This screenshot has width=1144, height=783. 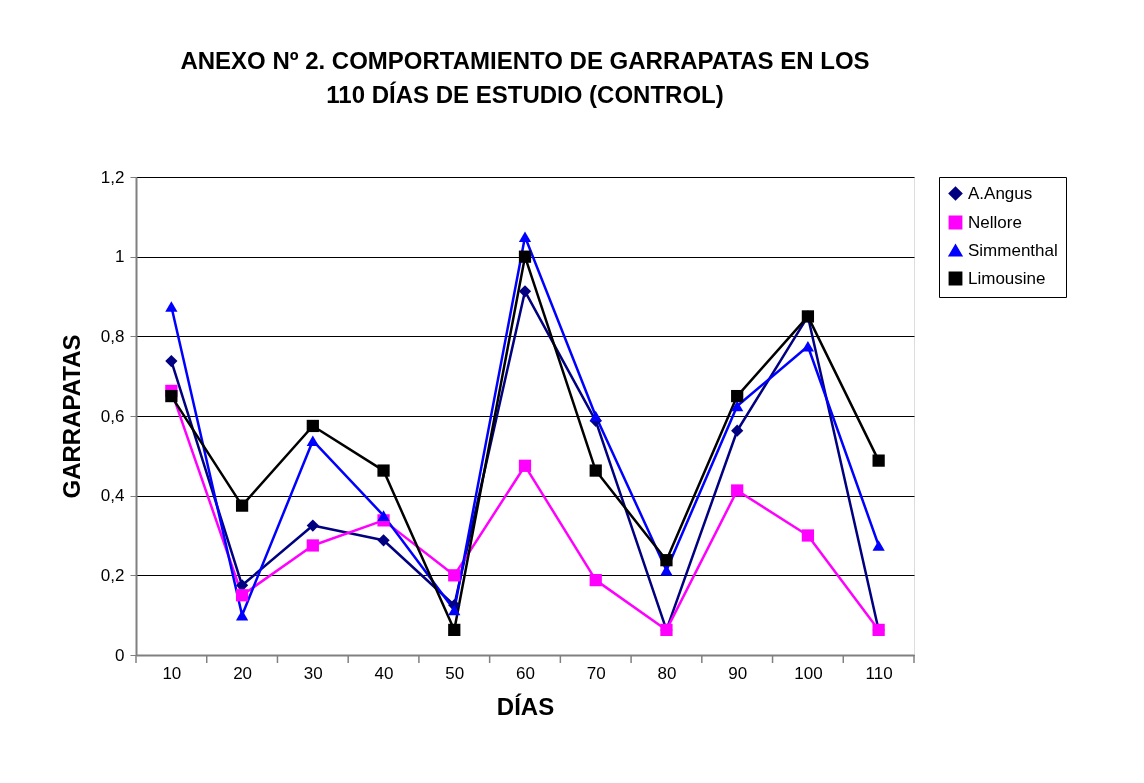 I want to click on legend-label: Limousine, so click(x=1007, y=278).